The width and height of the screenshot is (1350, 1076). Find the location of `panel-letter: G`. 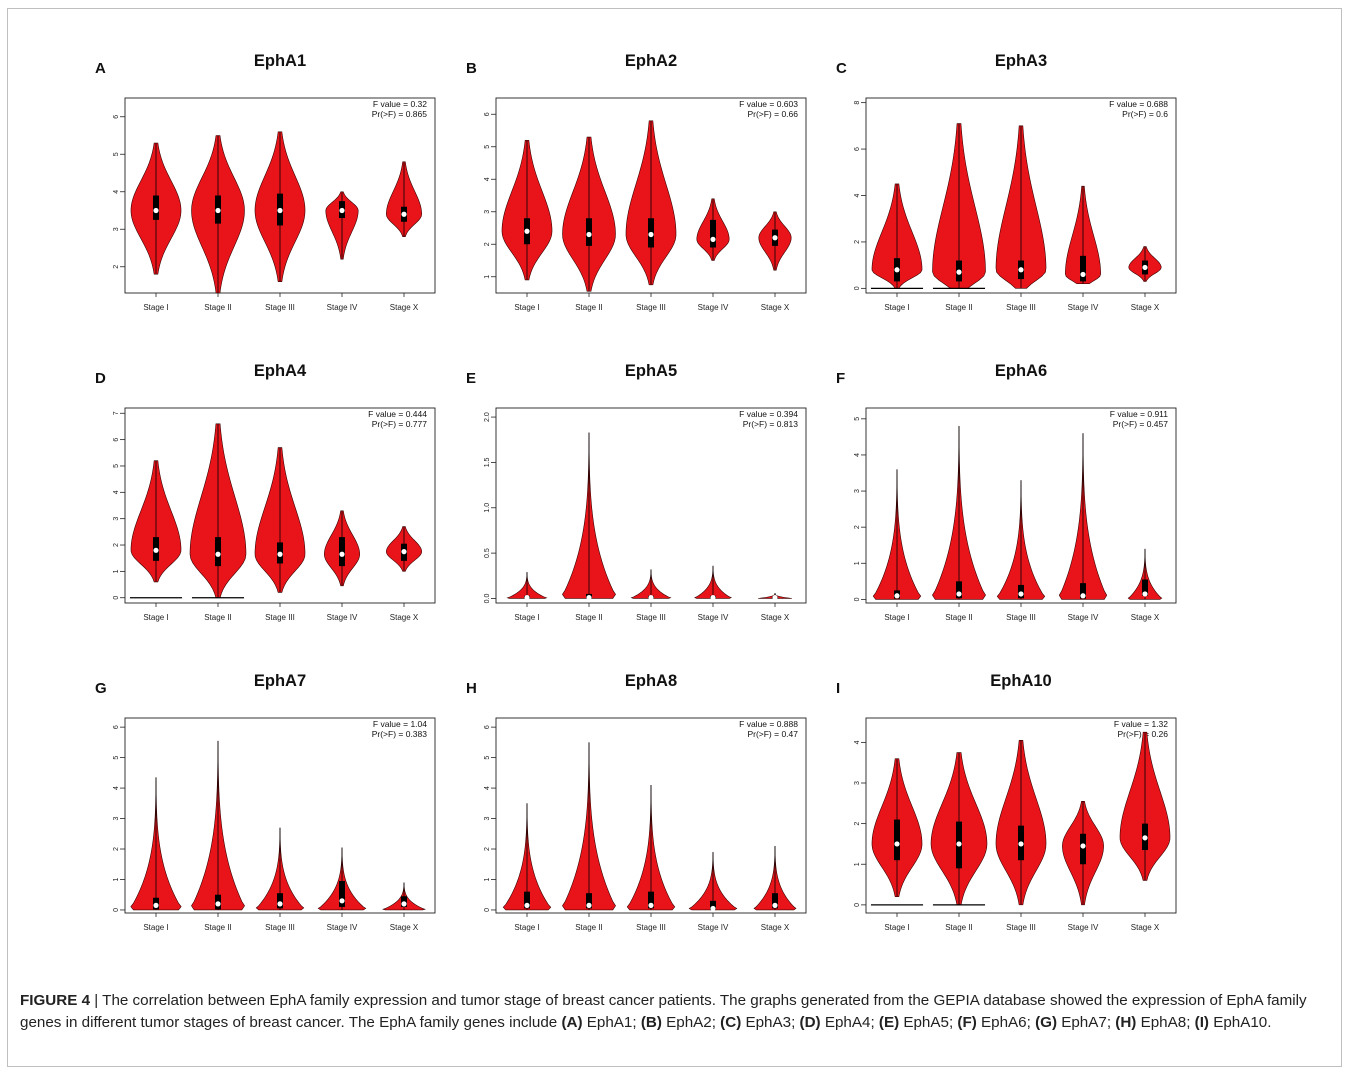

panel-letter: G is located at coordinates (101, 688).